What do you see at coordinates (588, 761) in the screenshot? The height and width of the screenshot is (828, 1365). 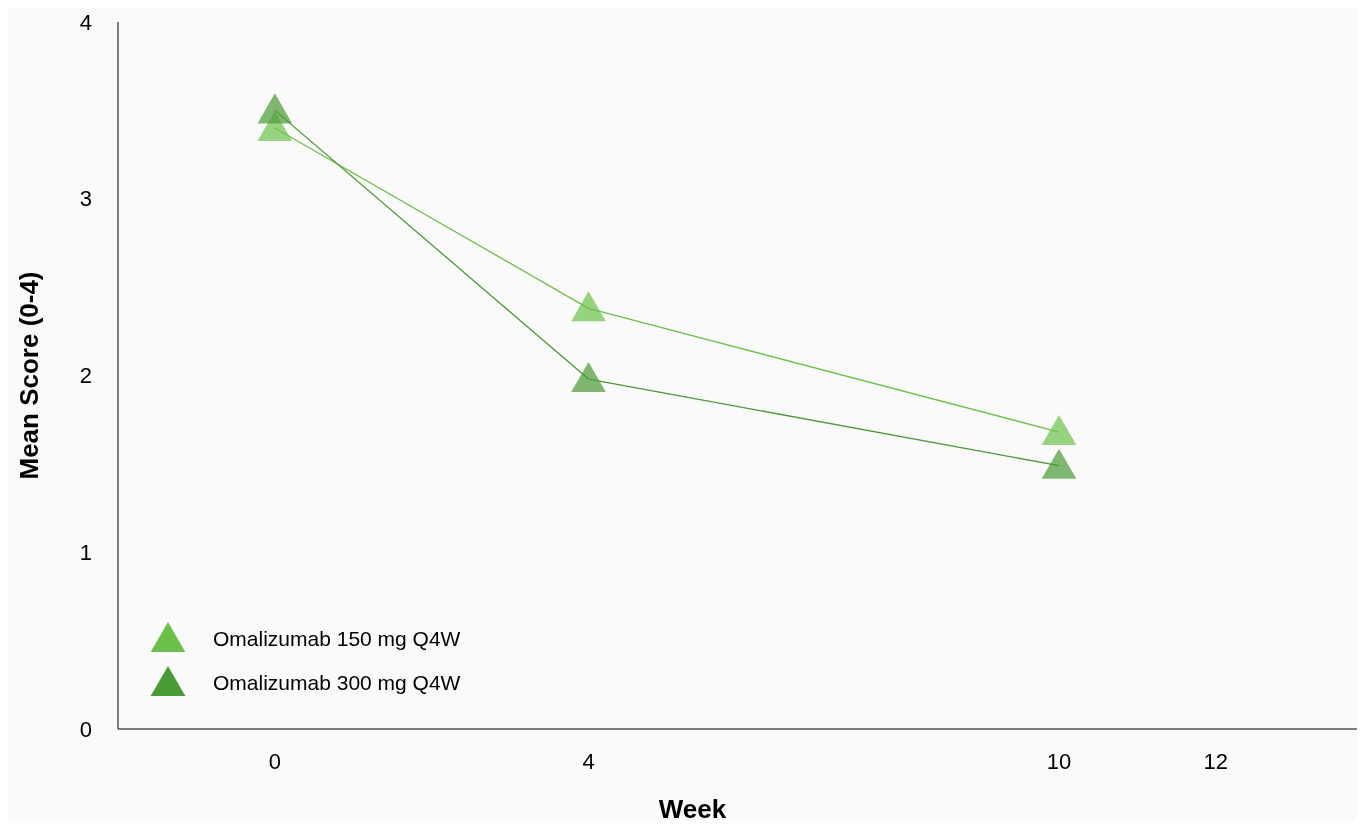 I see `x-tick-label: 4` at bounding box center [588, 761].